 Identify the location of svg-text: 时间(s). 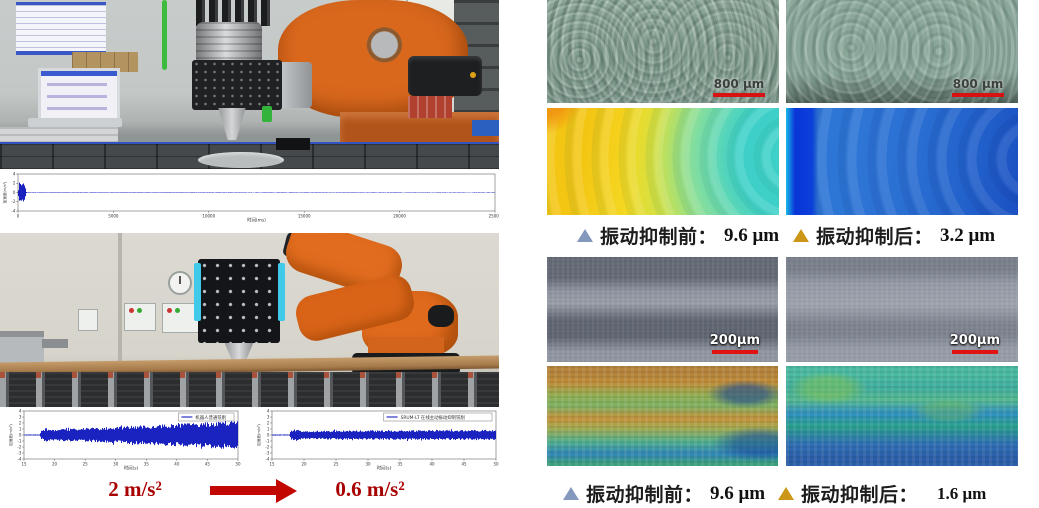
(131, 468).